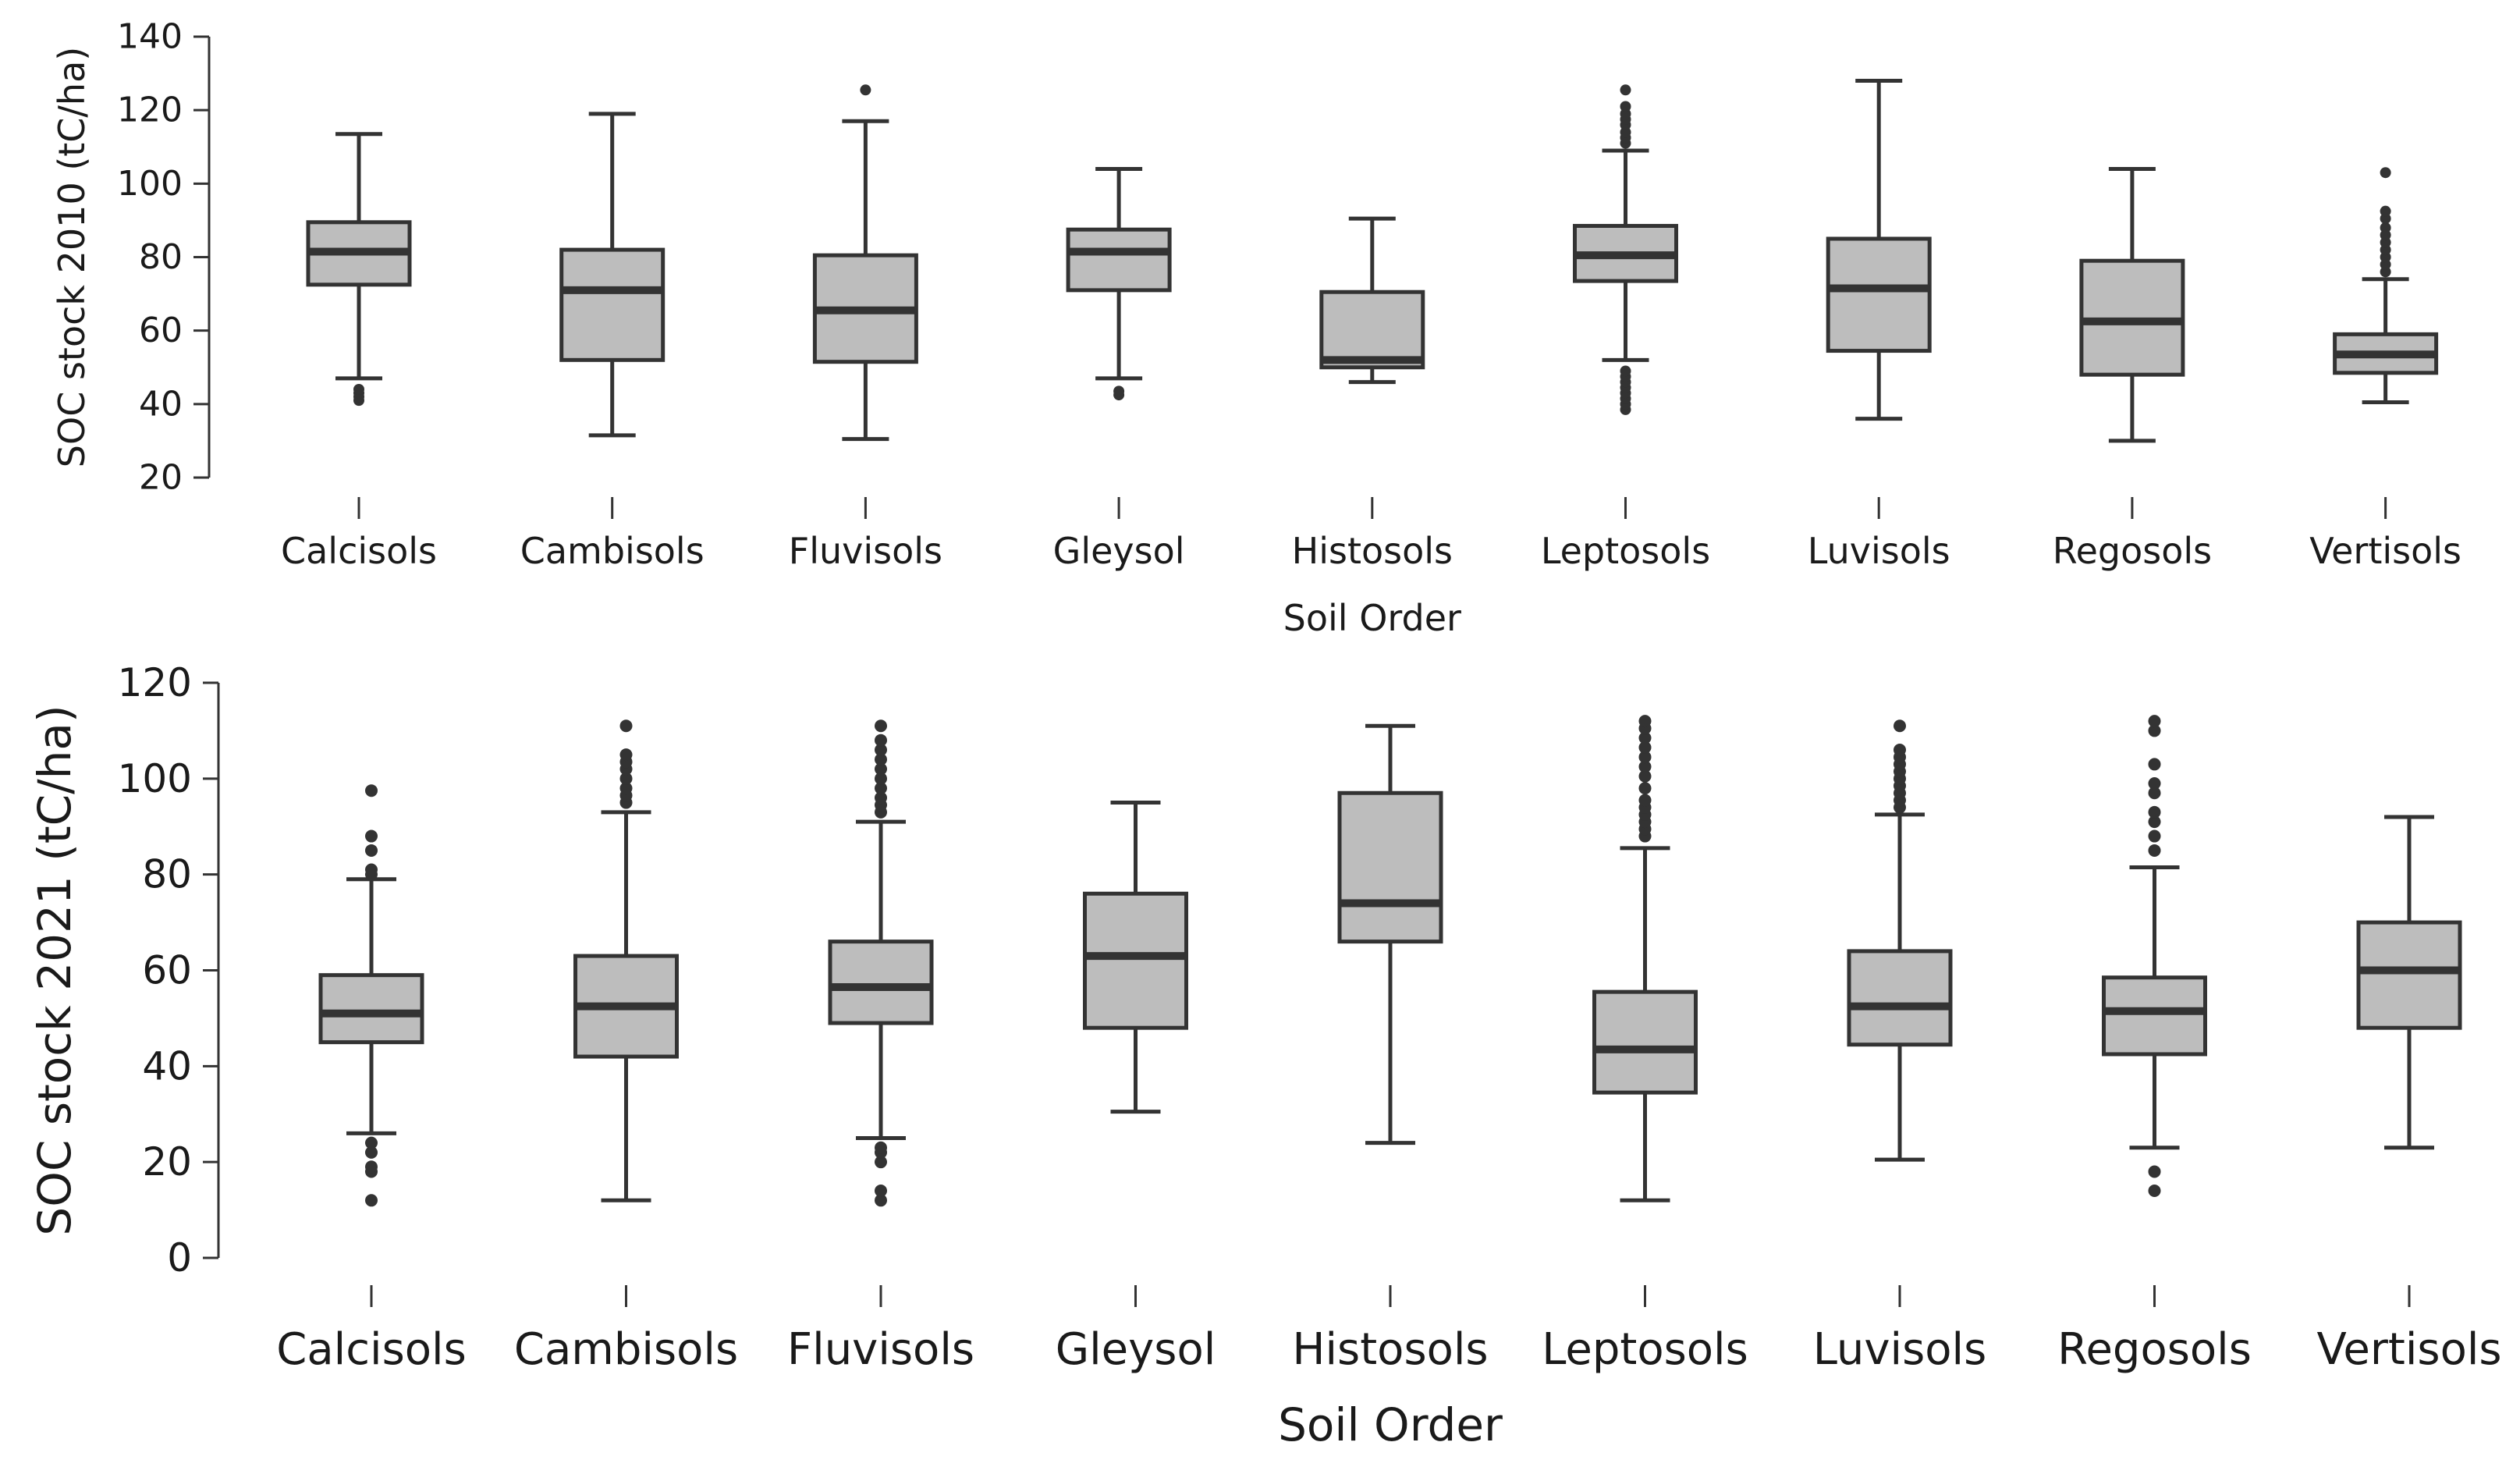 This screenshot has height=1467, width=2520. Describe the element at coordinates (161, 257) in the screenshot. I see `y-tick-label: 80` at that location.